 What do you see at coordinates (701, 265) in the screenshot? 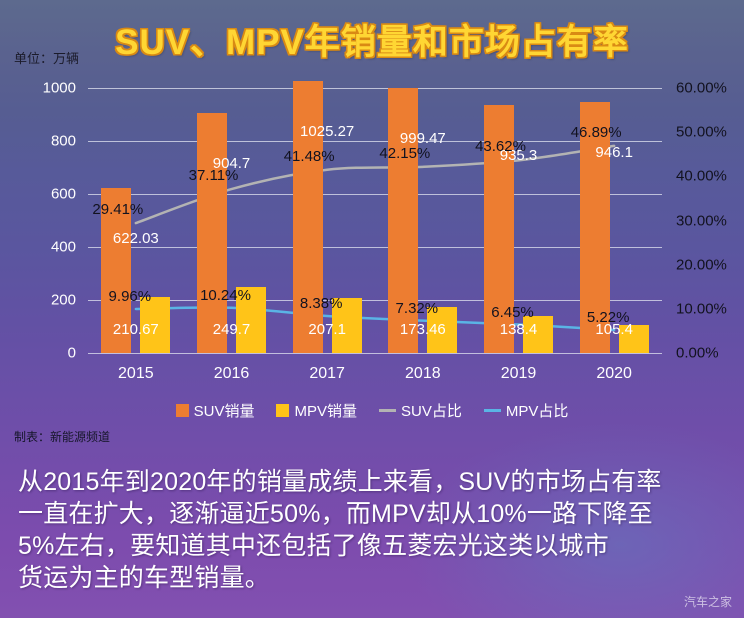
I see `y-axis-tick-right: 20.00%` at bounding box center [701, 265].